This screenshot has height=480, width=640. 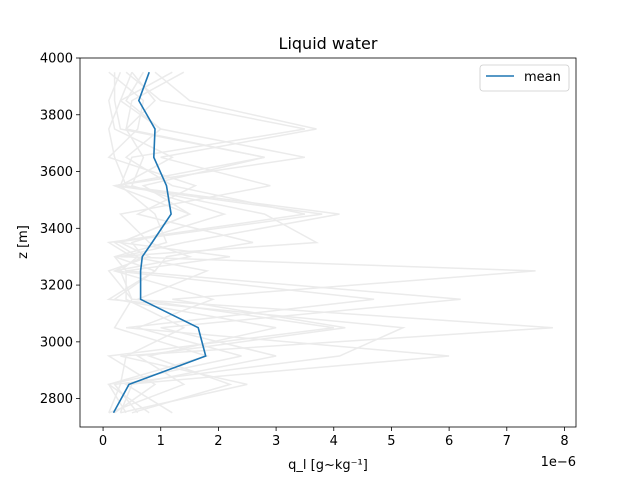 I want to click on y-tick-label-3600: 3600, so click(x=56, y=172).